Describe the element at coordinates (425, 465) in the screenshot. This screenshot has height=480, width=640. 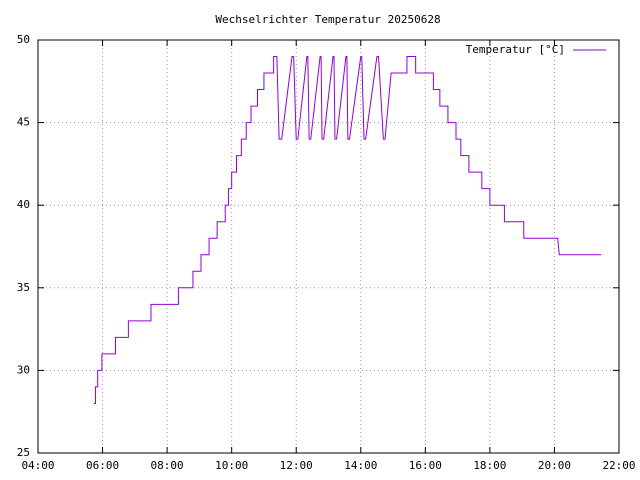
I see `x-tick-label: 16:00` at that location.